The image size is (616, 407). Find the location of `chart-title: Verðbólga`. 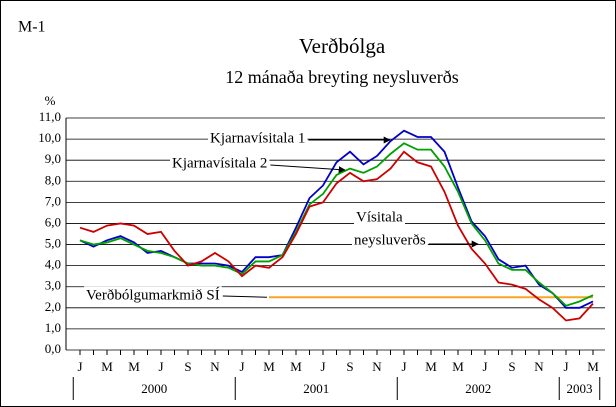

chart-title: Verðbólga is located at coordinates (342, 46).